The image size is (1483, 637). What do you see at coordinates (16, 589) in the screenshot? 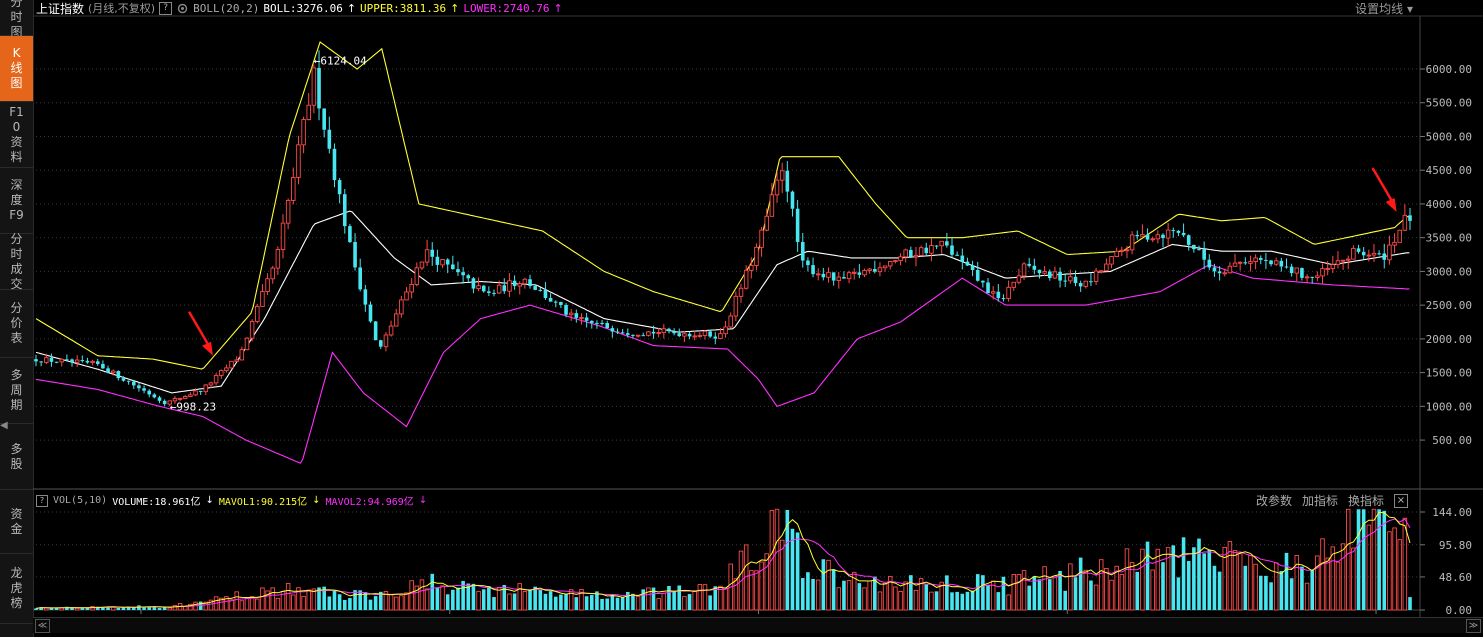
I see `sidebar-item-9: 龙虎榜` at bounding box center [16, 589].